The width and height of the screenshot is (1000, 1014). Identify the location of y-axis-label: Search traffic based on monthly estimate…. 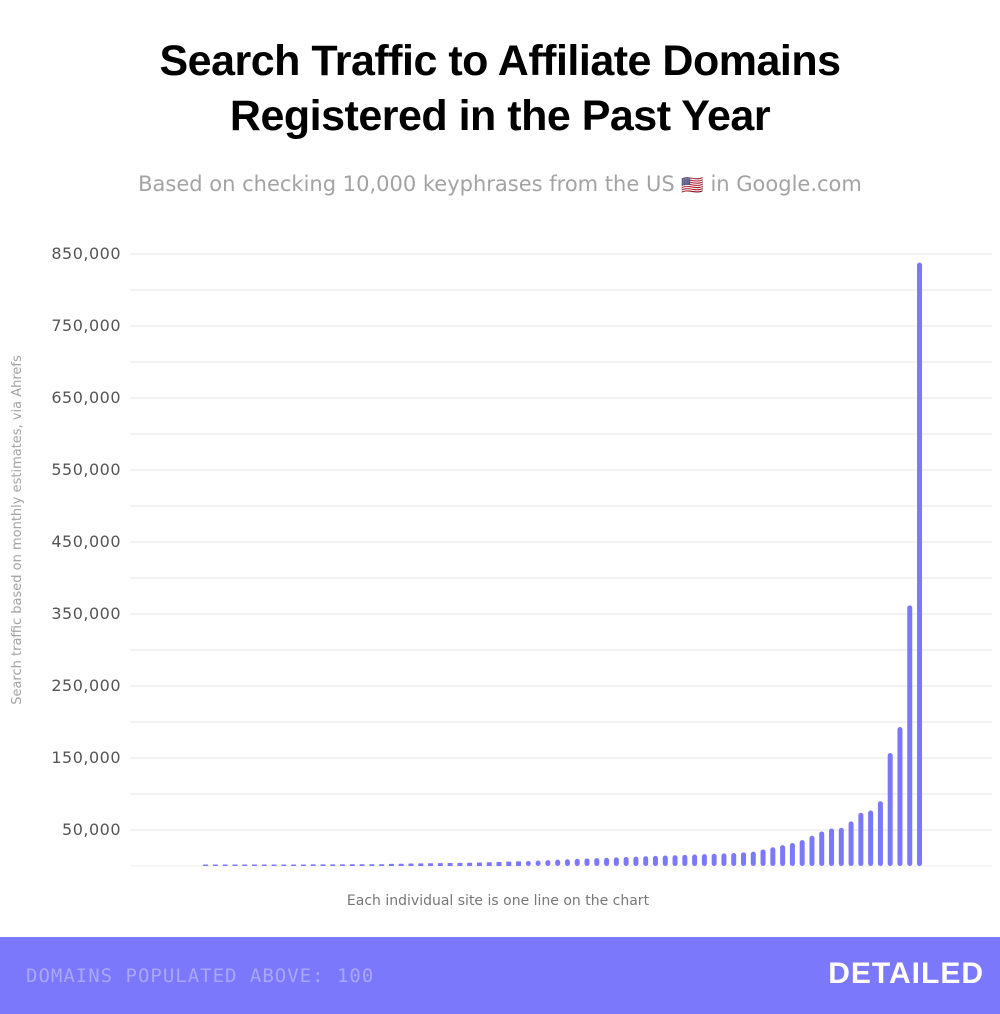
(17, 530).